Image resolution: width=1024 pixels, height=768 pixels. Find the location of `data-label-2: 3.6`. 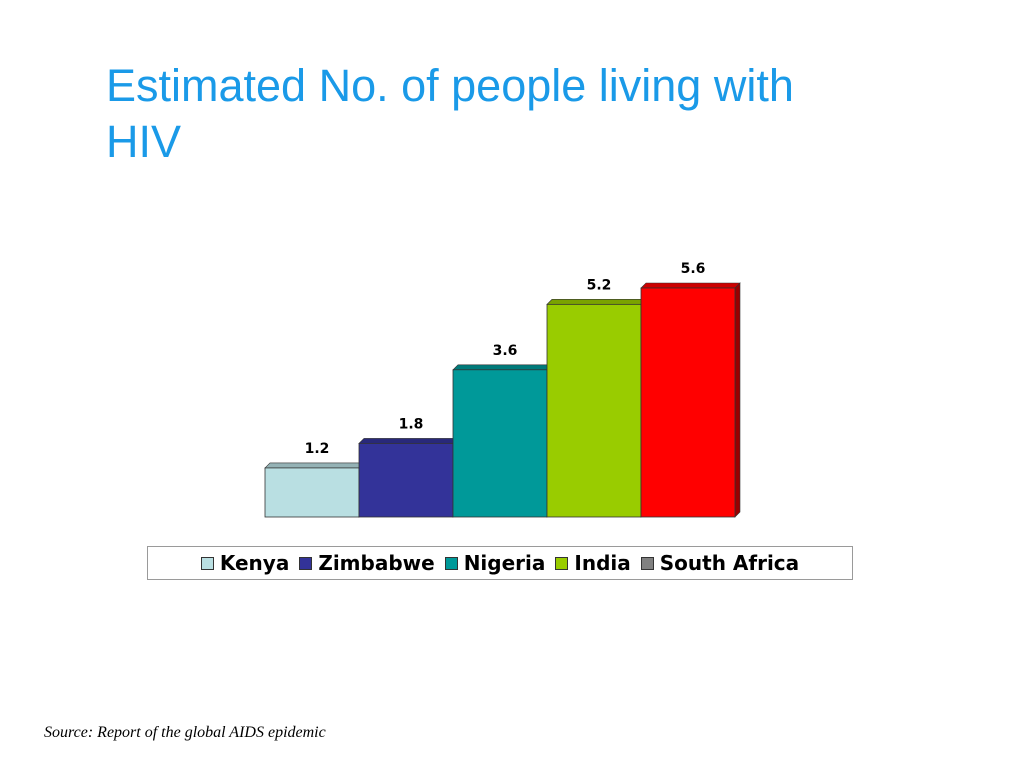

data-label-2: 3.6 is located at coordinates (505, 351).